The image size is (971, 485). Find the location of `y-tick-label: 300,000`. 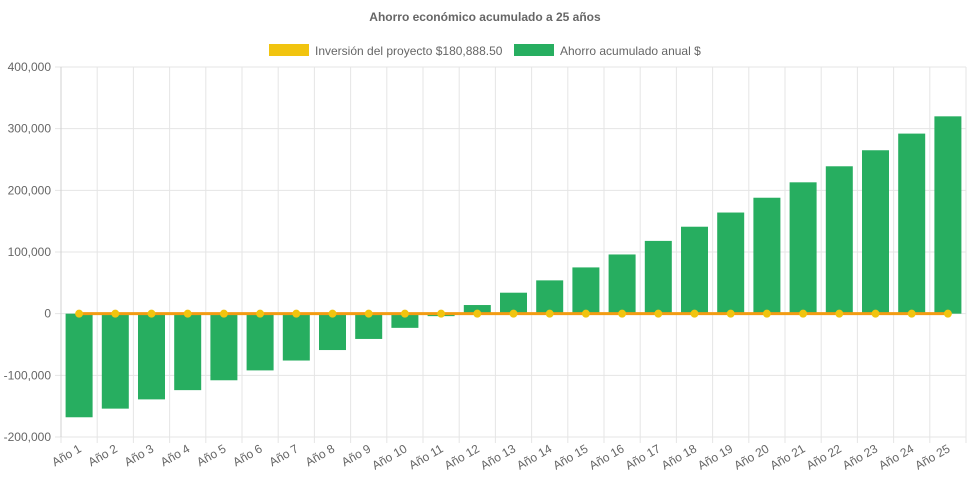

y-tick-label: 300,000 is located at coordinates (30, 129).